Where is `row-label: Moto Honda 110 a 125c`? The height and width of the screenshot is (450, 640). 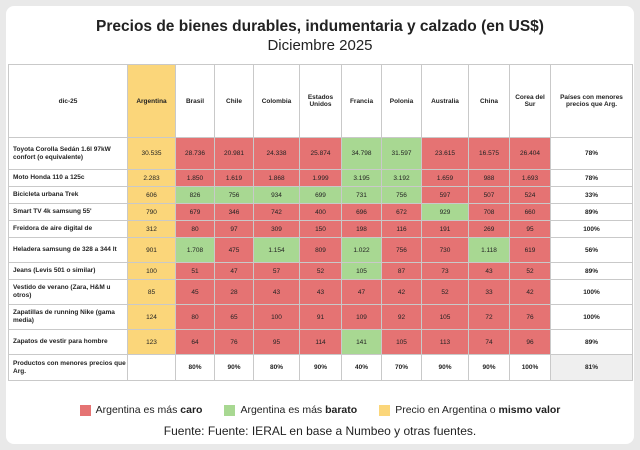 row-label: Moto Honda 110 a 125c is located at coordinates (68, 178).